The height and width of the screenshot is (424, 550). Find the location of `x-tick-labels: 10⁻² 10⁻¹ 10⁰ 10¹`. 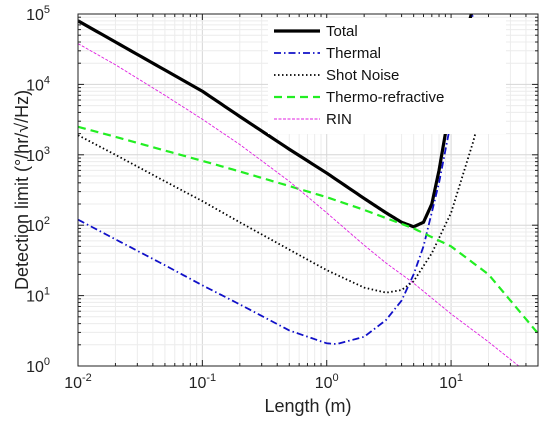

x-tick-labels: 10⁻² 10⁻¹ 10⁰ 10¹ is located at coordinates (263, 382).